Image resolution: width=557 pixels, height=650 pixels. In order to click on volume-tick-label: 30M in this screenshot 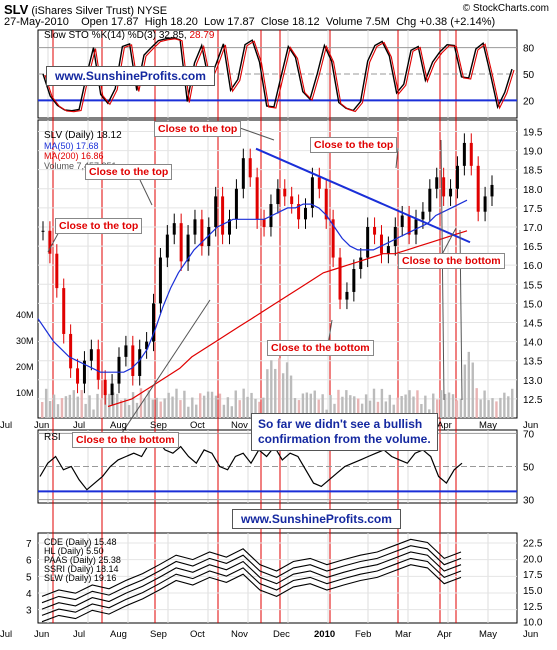, I will do `click(25, 341)`.